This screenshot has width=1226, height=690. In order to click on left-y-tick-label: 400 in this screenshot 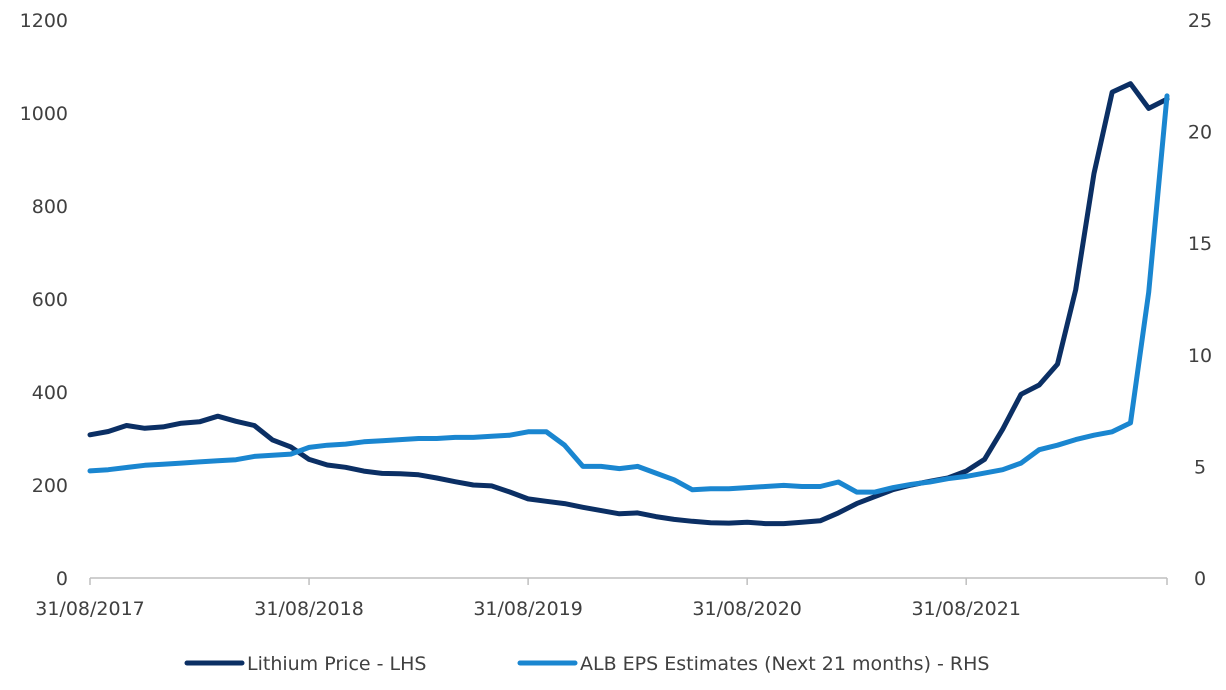, I will do `click(50, 393)`.